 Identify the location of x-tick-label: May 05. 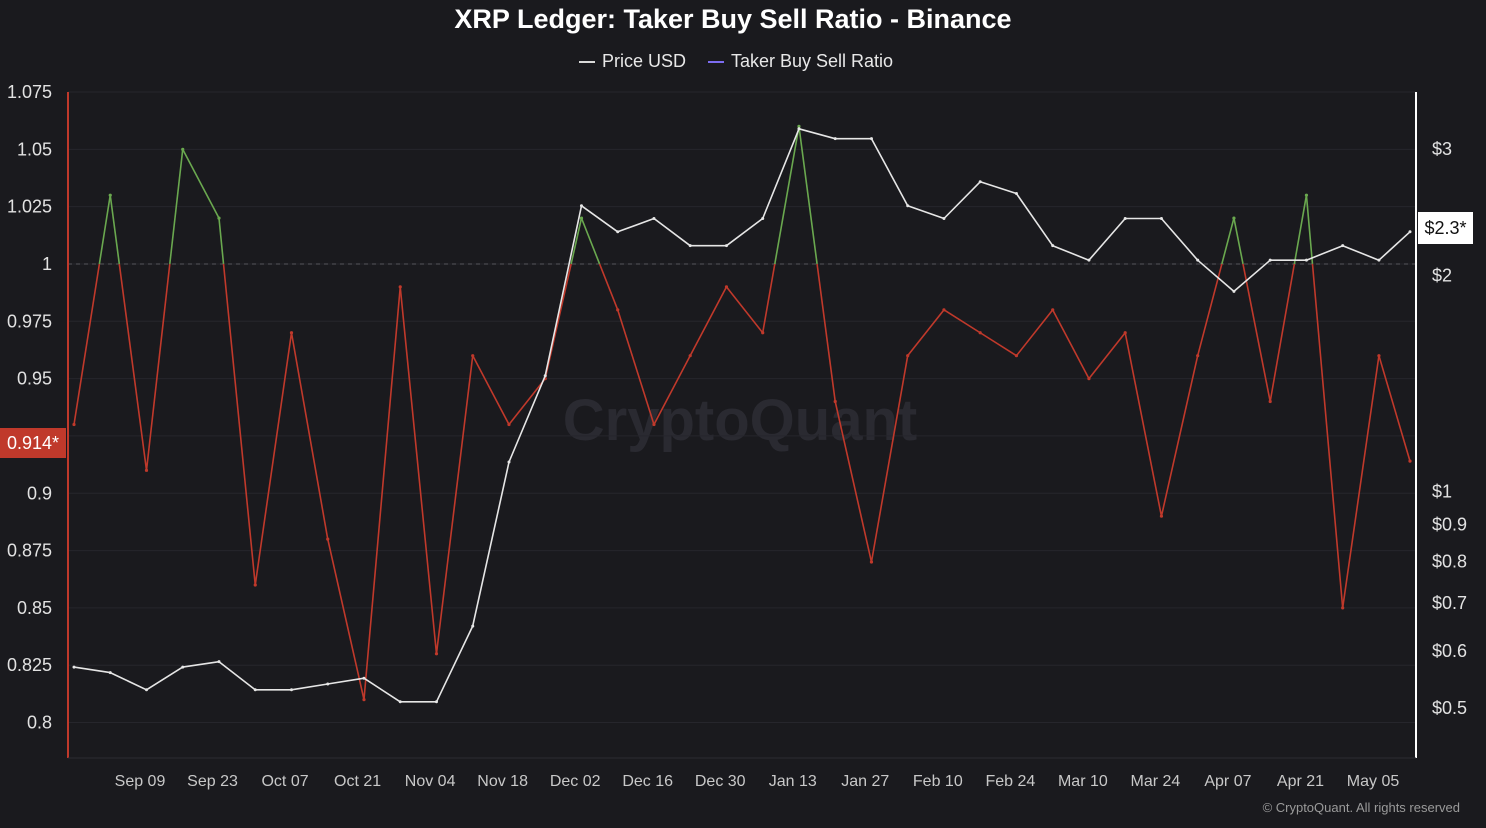
(1373, 781).